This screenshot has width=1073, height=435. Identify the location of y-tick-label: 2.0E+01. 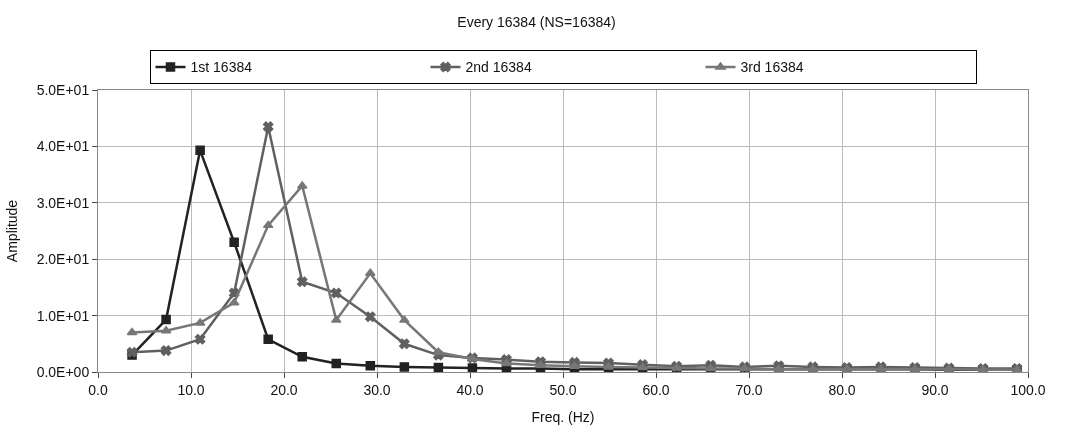
(63, 259).